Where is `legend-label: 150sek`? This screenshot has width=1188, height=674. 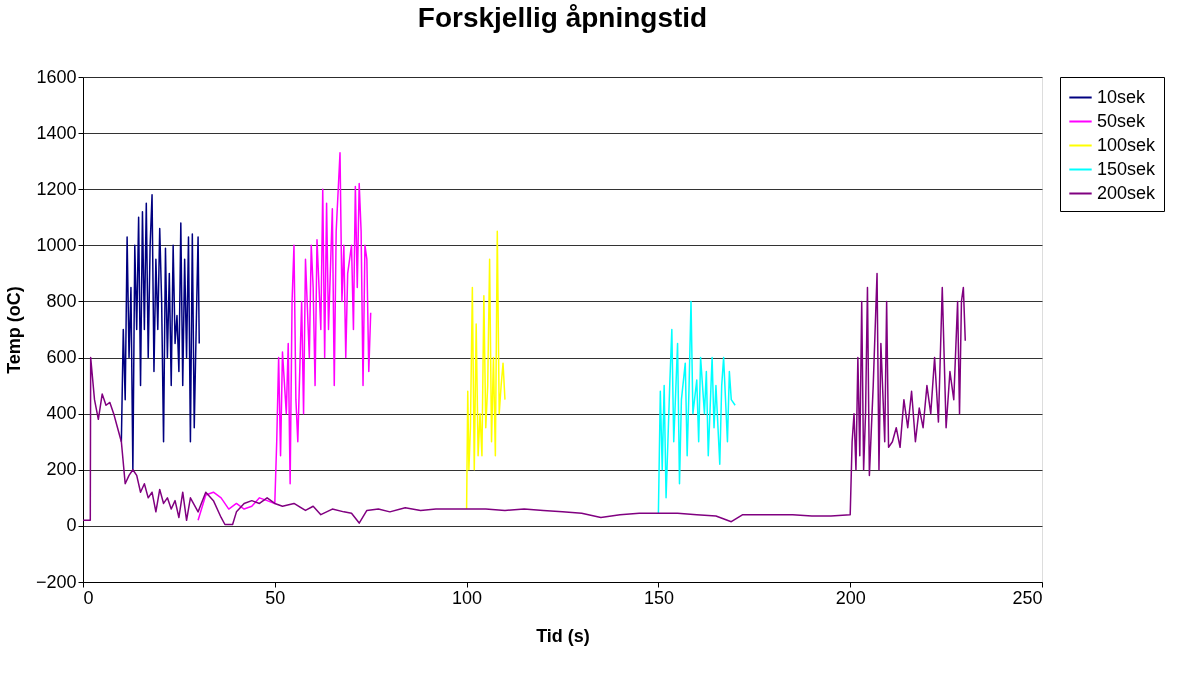
legend-label: 150sek is located at coordinates (1127, 168).